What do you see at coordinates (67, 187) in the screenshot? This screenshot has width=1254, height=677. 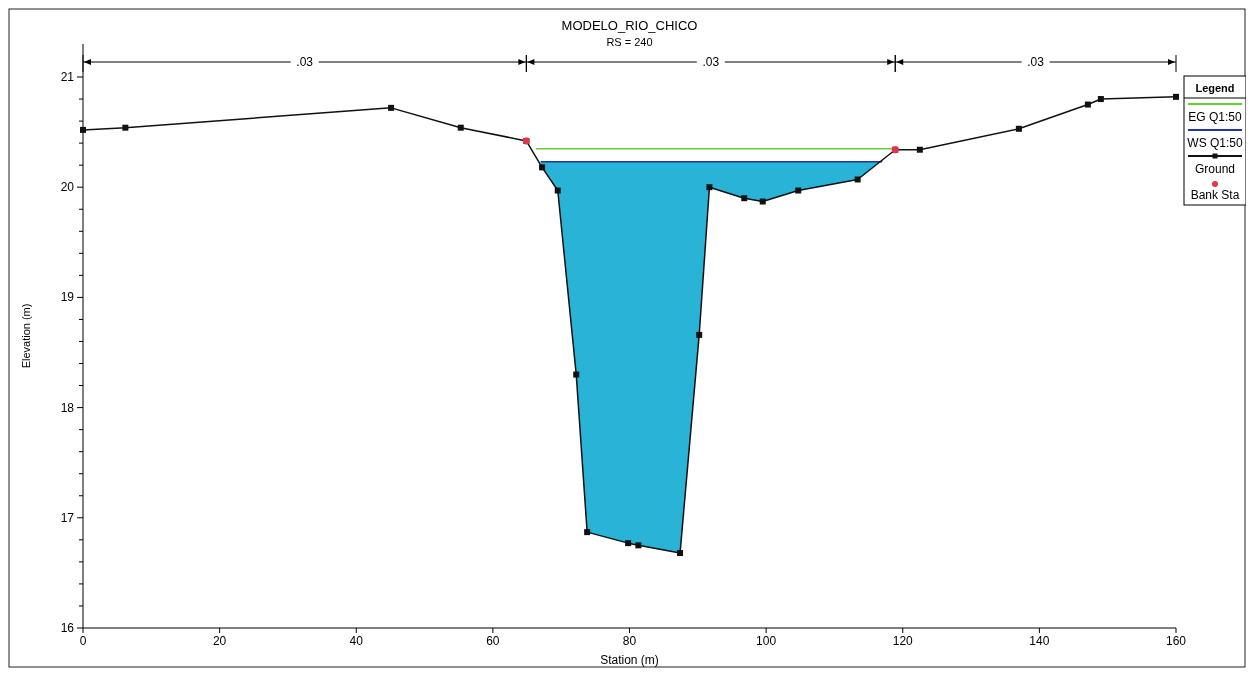 I see `y-tick-label: 20` at bounding box center [67, 187].